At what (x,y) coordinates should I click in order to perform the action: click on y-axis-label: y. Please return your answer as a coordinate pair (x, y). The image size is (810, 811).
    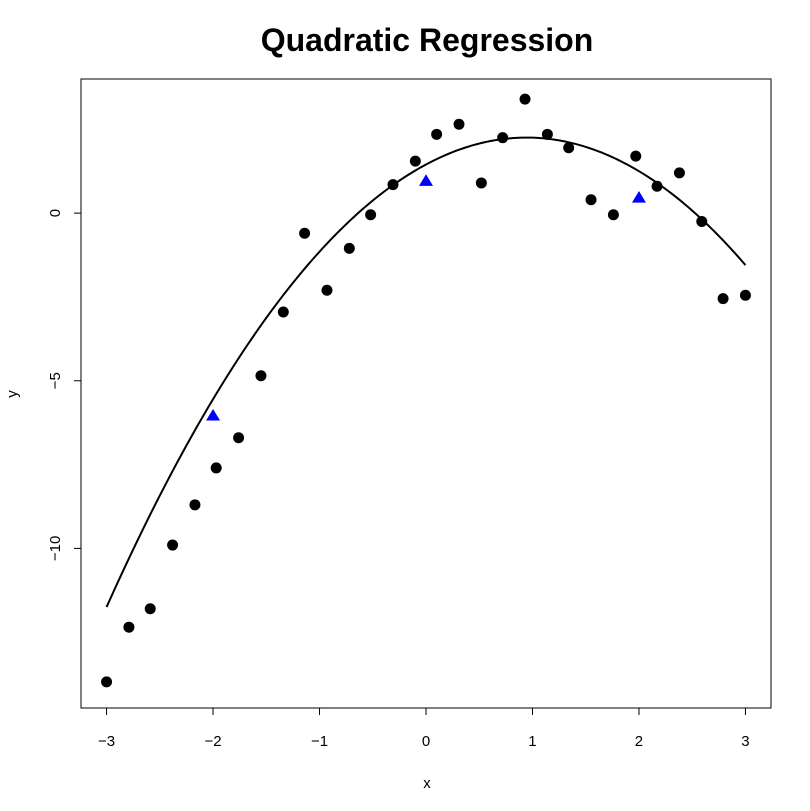
    Looking at the image, I should click on (12, 394).